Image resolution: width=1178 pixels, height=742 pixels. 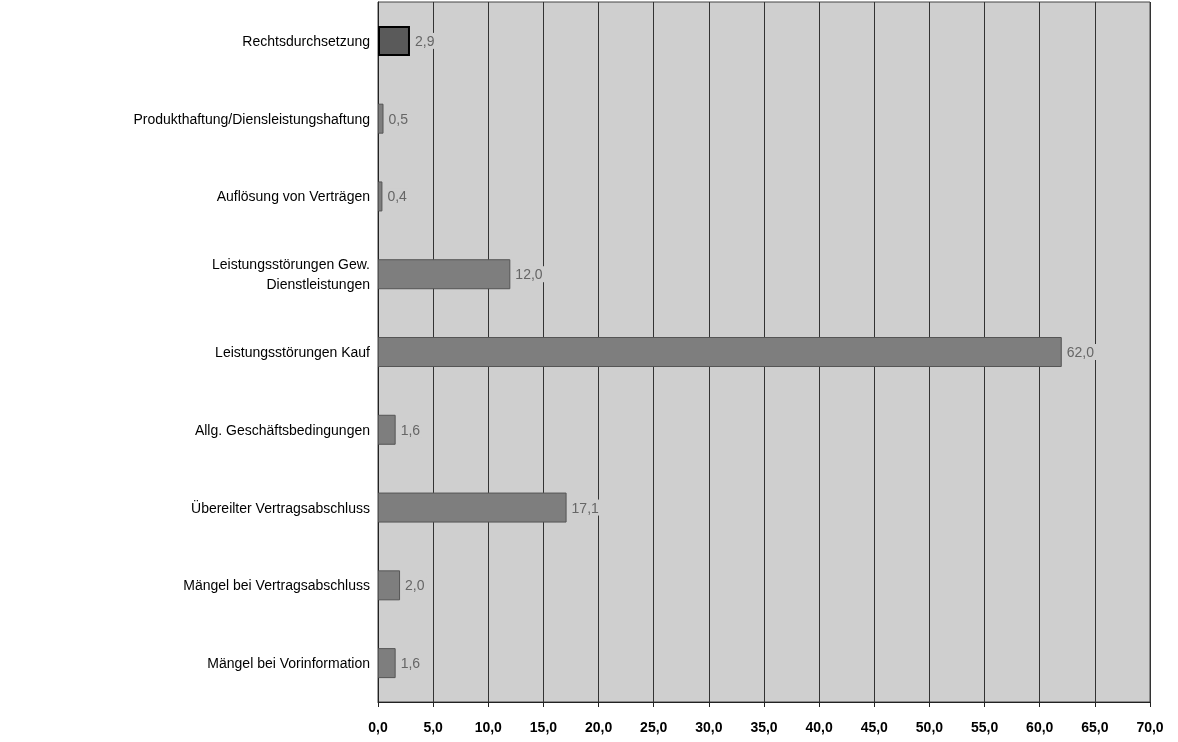 What do you see at coordinates (1080, 352) in the screenshot?
I see `data-label: 62,0` at bounding box center [1080, 352].